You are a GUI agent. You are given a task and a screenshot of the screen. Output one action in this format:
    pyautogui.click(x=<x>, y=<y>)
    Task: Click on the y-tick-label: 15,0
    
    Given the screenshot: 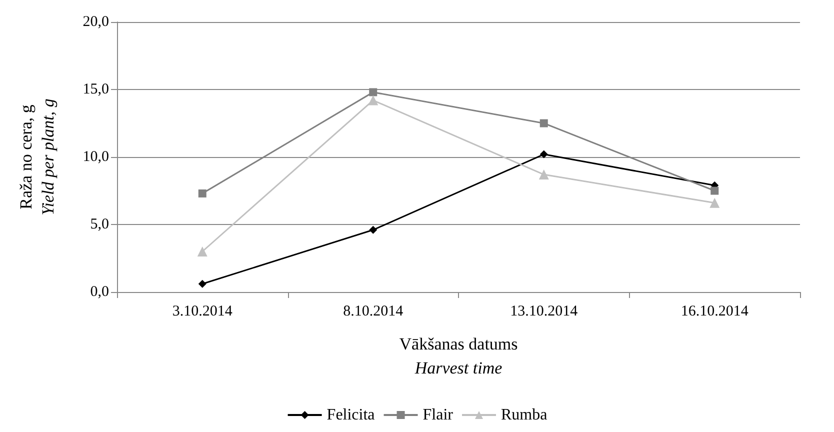 What is the action you would take?
    pyautogui.click(x=95, y=90)
    